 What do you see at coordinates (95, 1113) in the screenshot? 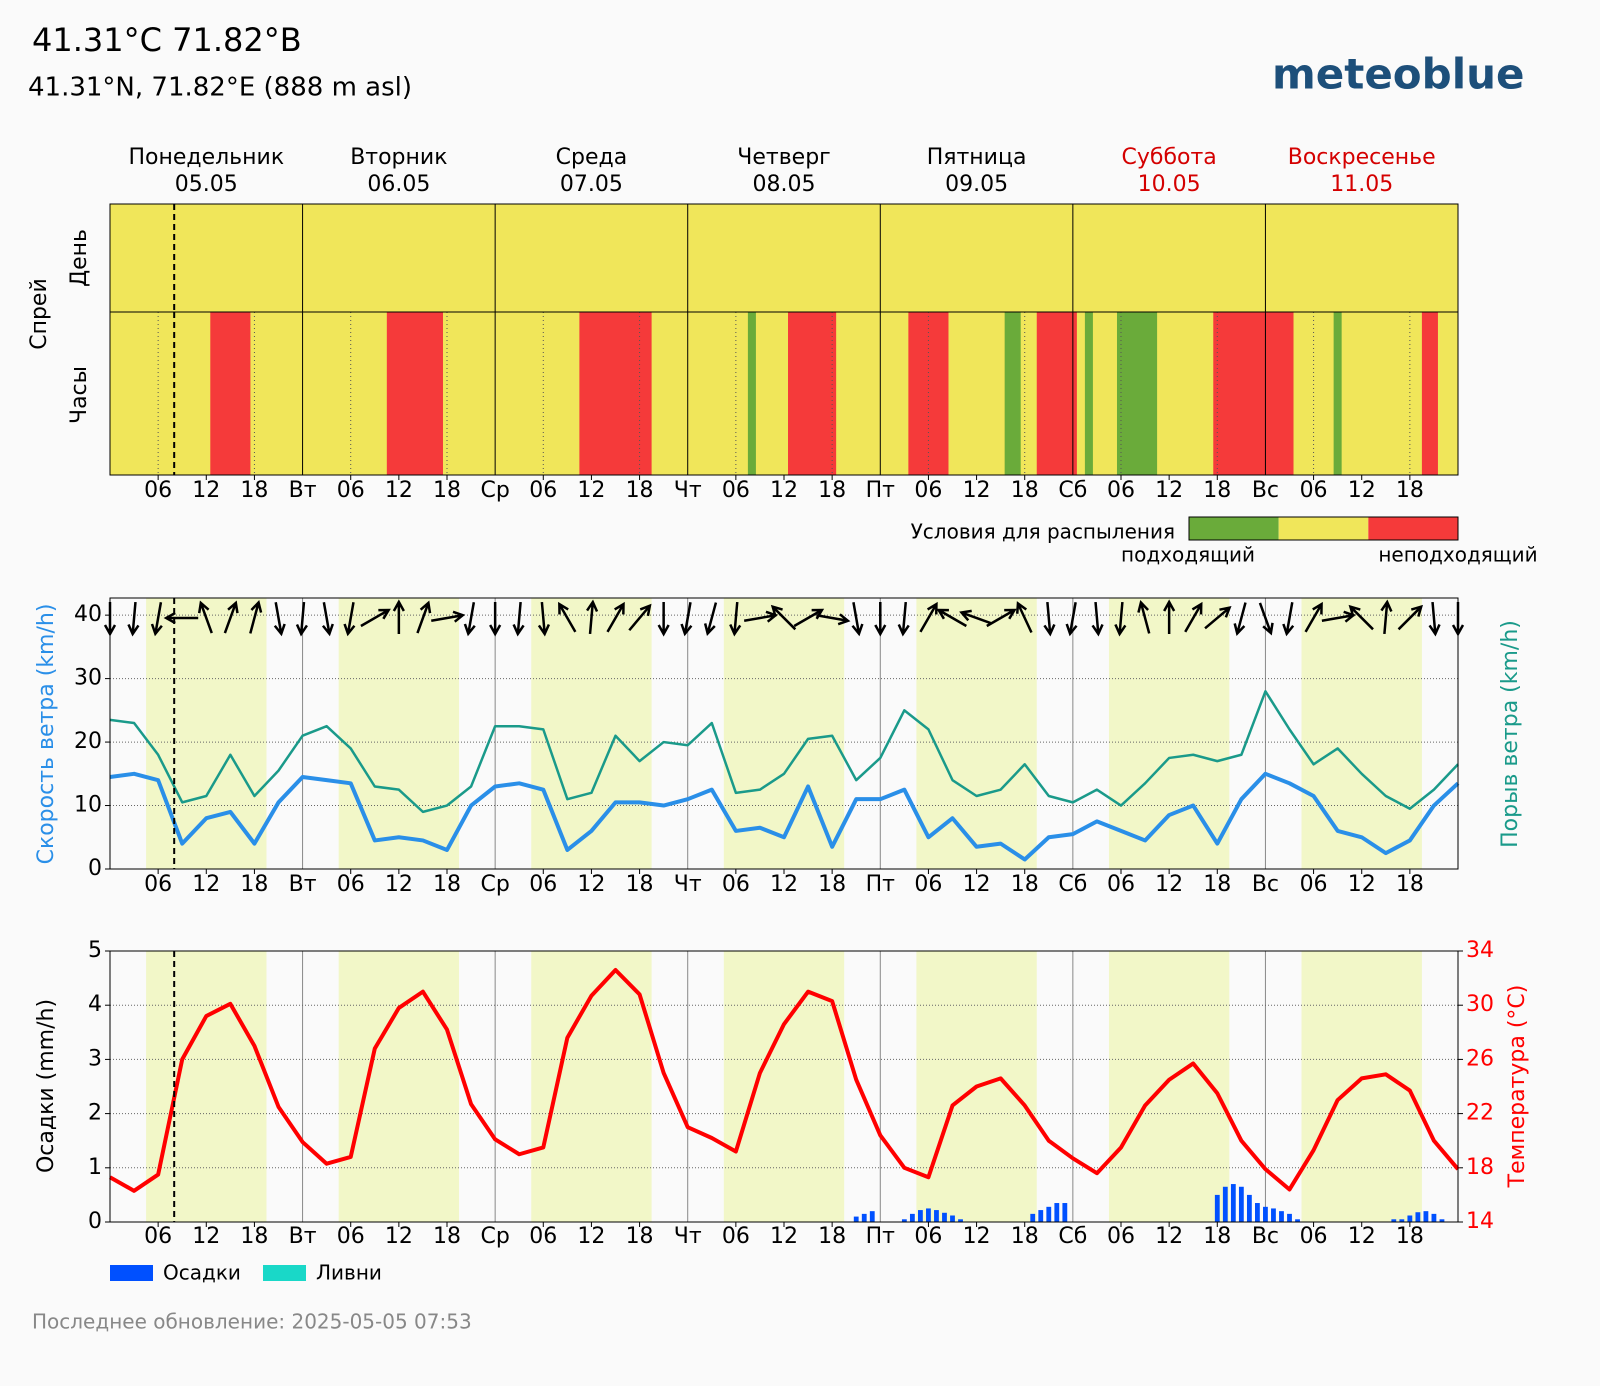
I see `y-tick-label: 2` at bounding box center [95, 1113].